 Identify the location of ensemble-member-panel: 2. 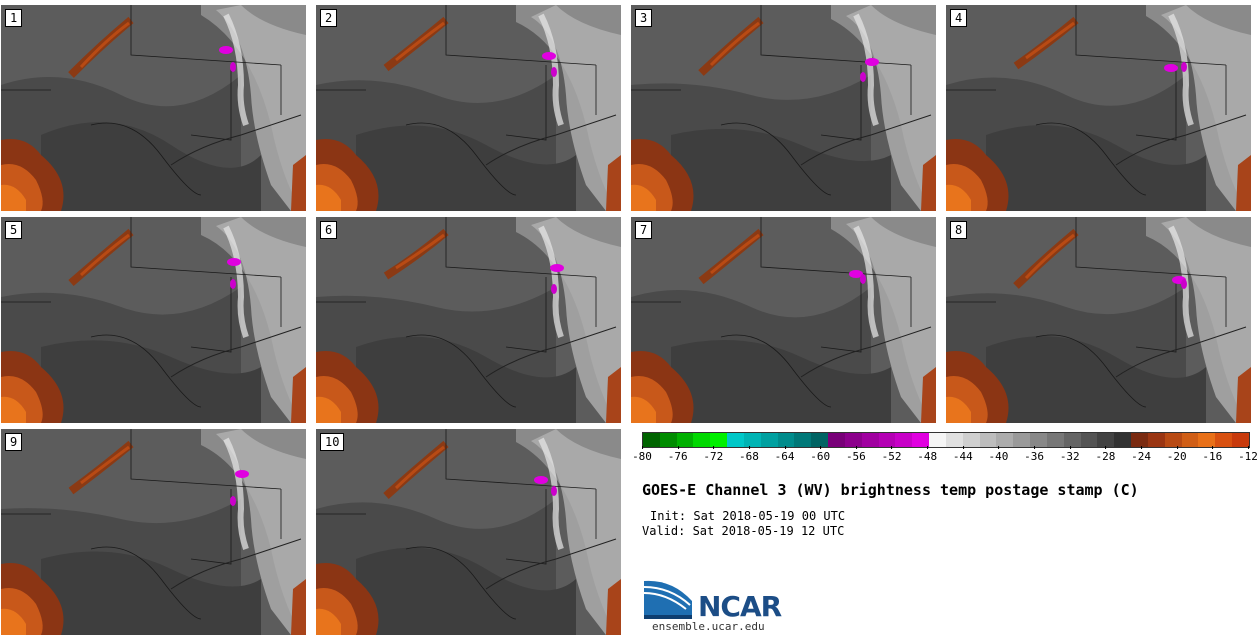
(468, 108).